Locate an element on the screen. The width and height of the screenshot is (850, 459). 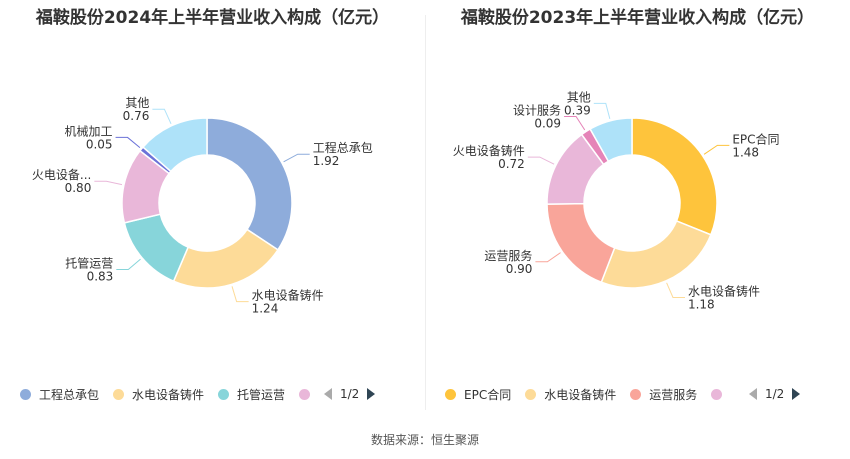
slice-value-label: 0.09 is located at coordinates (547, 124).